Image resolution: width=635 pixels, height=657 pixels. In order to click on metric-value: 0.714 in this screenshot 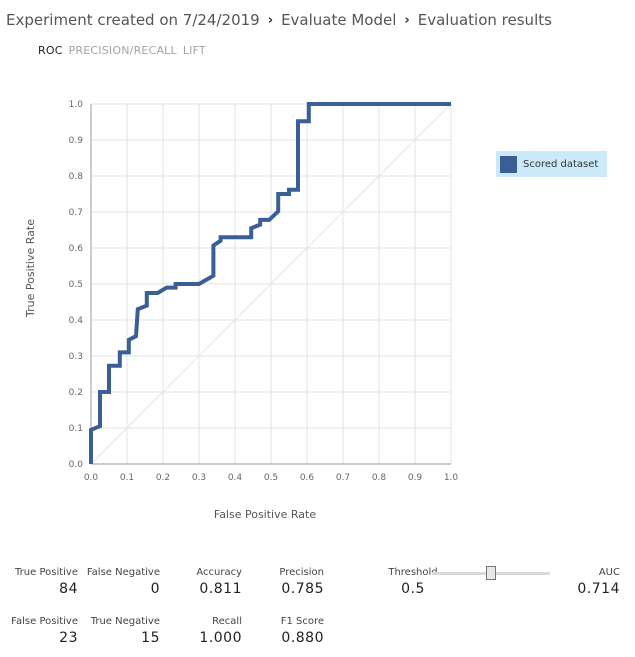, I will do `click(598, 589)`.